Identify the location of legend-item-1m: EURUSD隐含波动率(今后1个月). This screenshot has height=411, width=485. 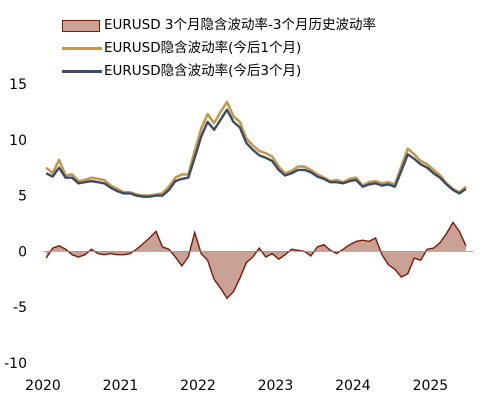
(219, 48).